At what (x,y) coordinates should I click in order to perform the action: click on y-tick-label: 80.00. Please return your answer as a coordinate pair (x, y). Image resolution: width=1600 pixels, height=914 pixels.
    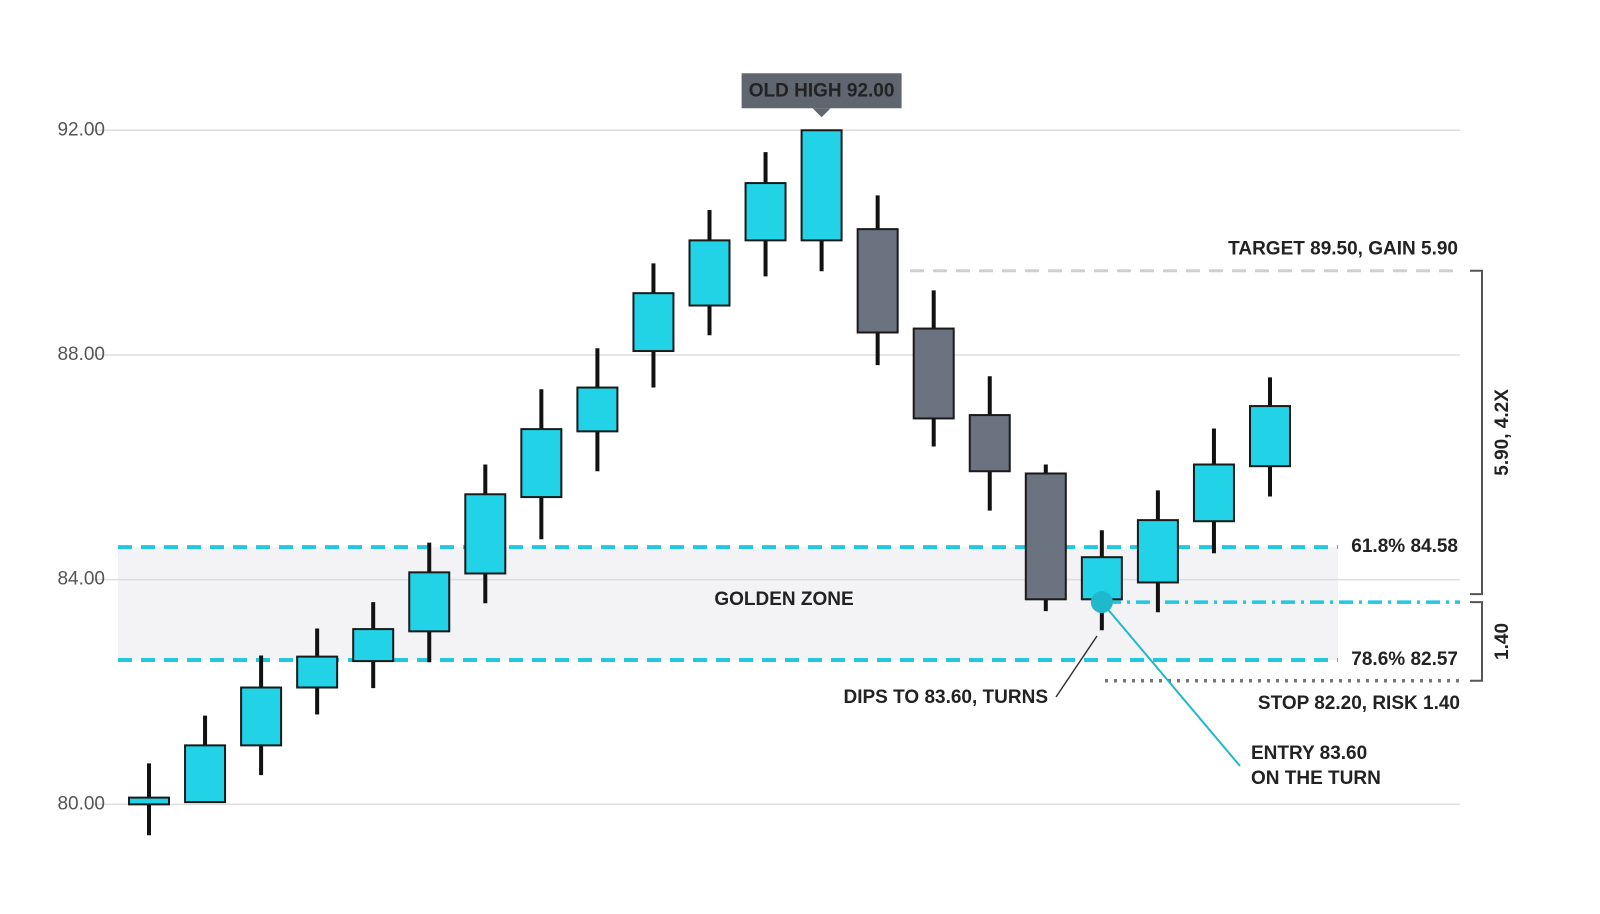
    Looking at the image, I should click on (81, 803).